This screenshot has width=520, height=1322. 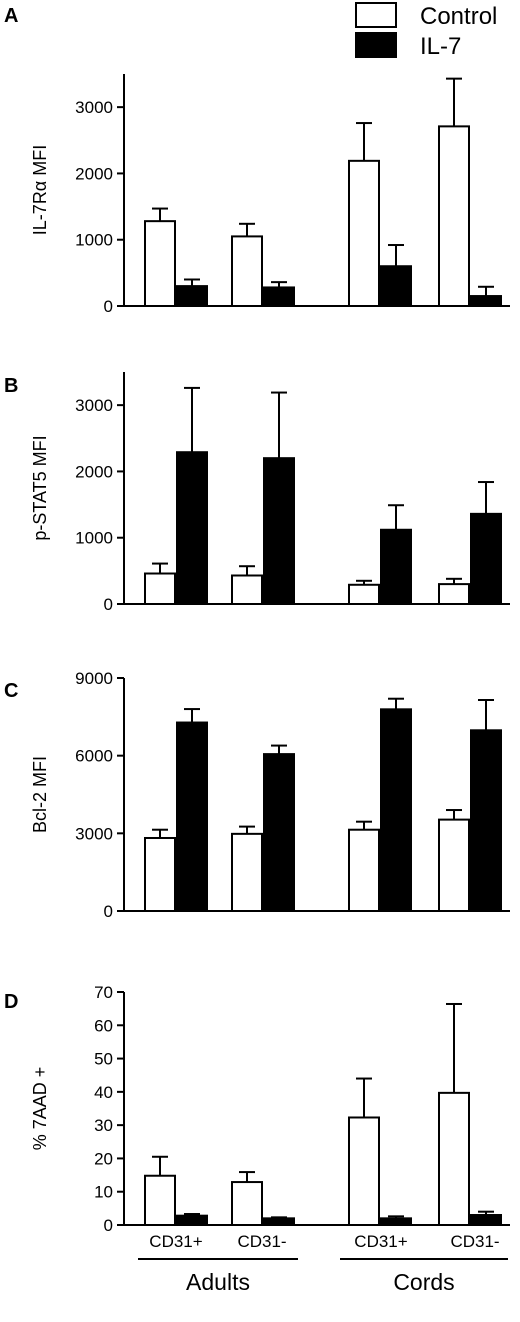 What do you see at coordinates (474, 1241) in the screenshot?
I see `subgroup-label-cords-cd31neg: CD31-` at bounding box center [474, 1241].